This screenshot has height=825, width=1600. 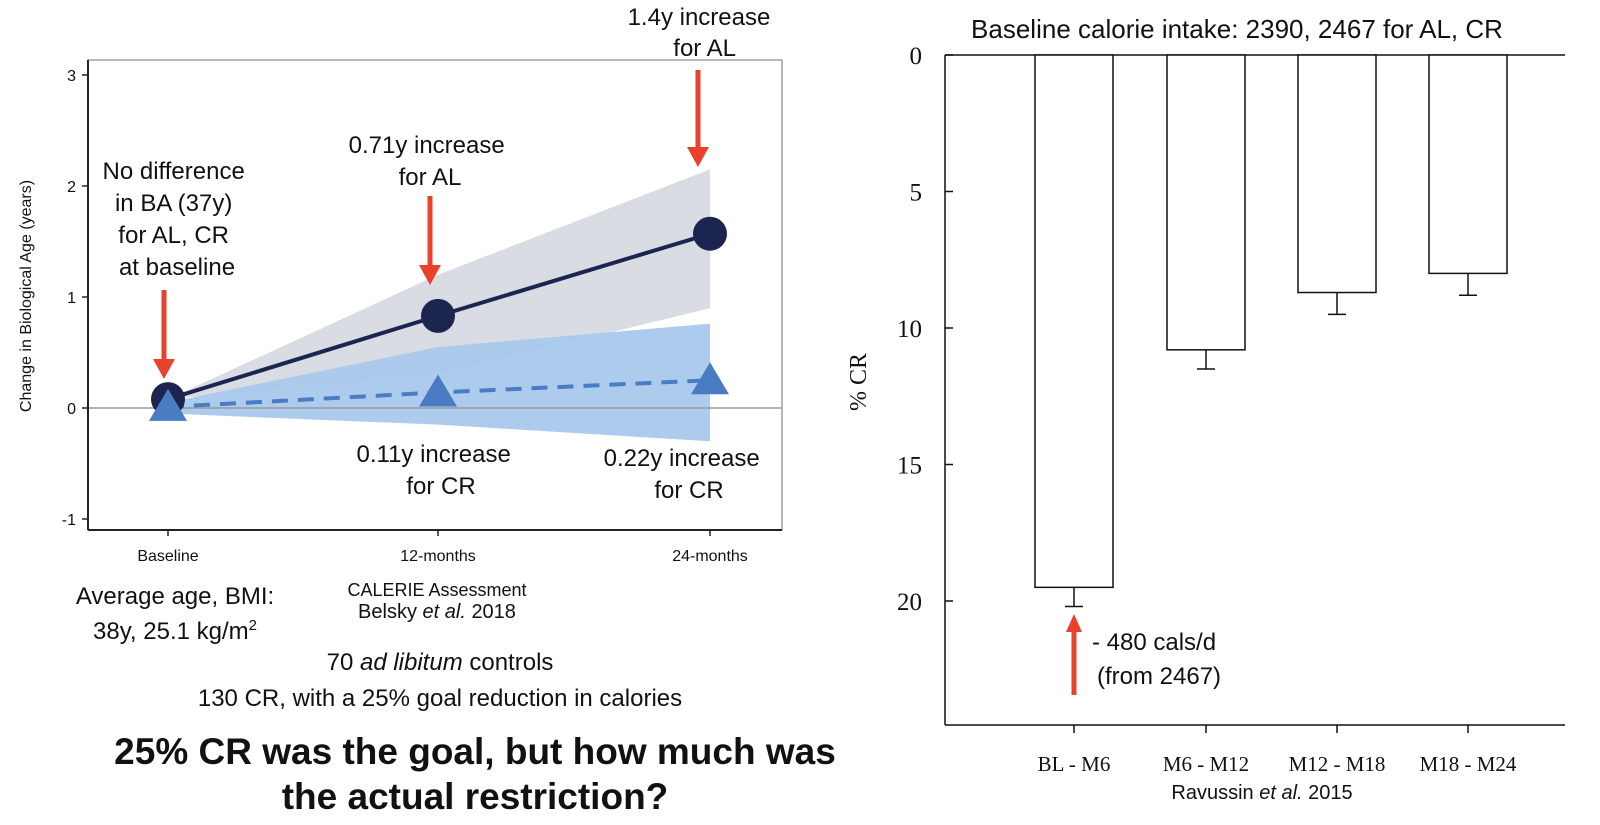 I want to click on series-markers, so click(x=439, y=318).